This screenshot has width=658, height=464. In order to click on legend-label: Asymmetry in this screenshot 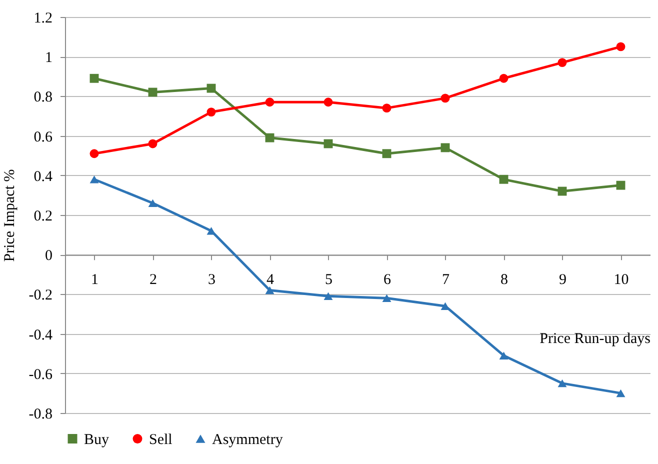, I will do `click(248, 440)`.